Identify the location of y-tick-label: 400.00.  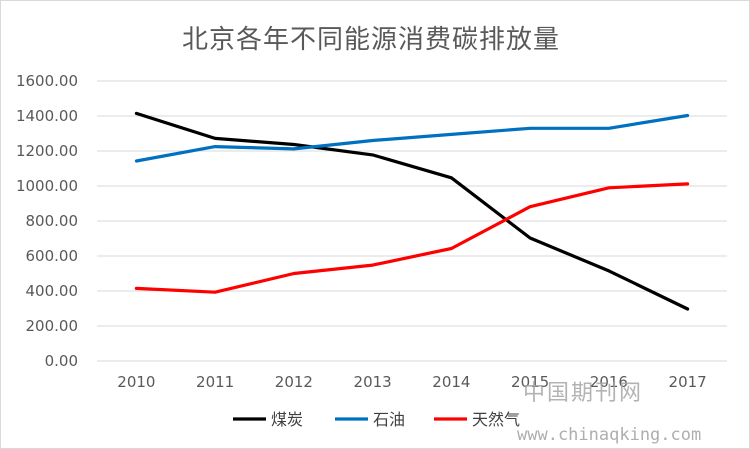
(52, 291).